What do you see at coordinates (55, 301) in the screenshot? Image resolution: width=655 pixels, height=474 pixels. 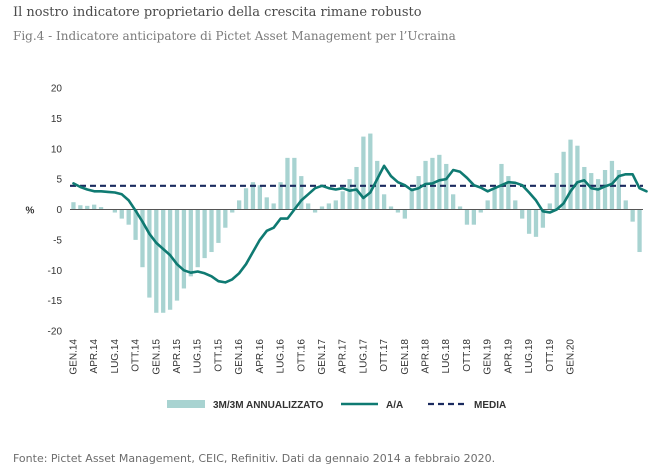 I see `y-tick-label: -15` at bounding box center [55, 301].